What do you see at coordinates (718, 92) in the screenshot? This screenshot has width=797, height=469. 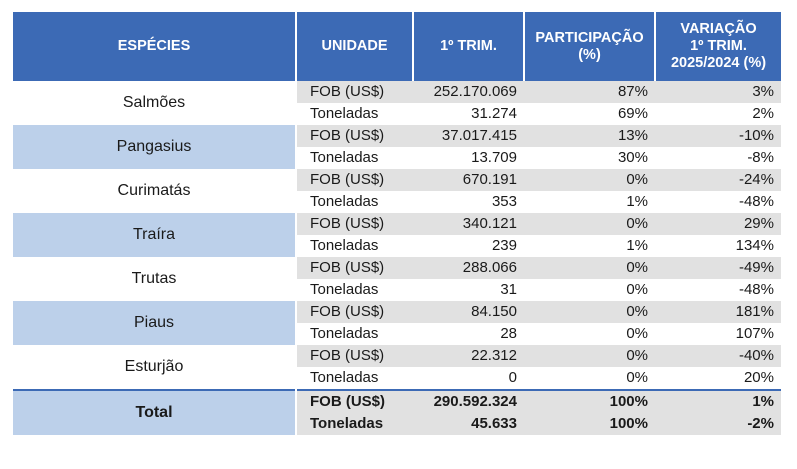 I see `variation-cell: 3%` at bounding box center [718, 92].